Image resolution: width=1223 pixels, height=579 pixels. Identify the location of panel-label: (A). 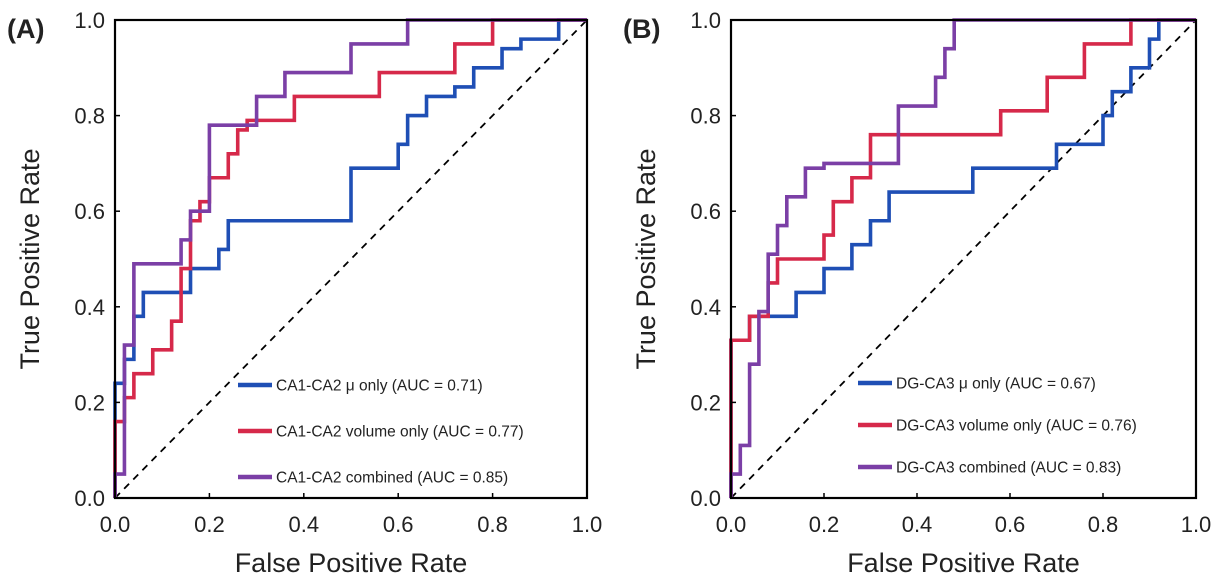
(25, 29).